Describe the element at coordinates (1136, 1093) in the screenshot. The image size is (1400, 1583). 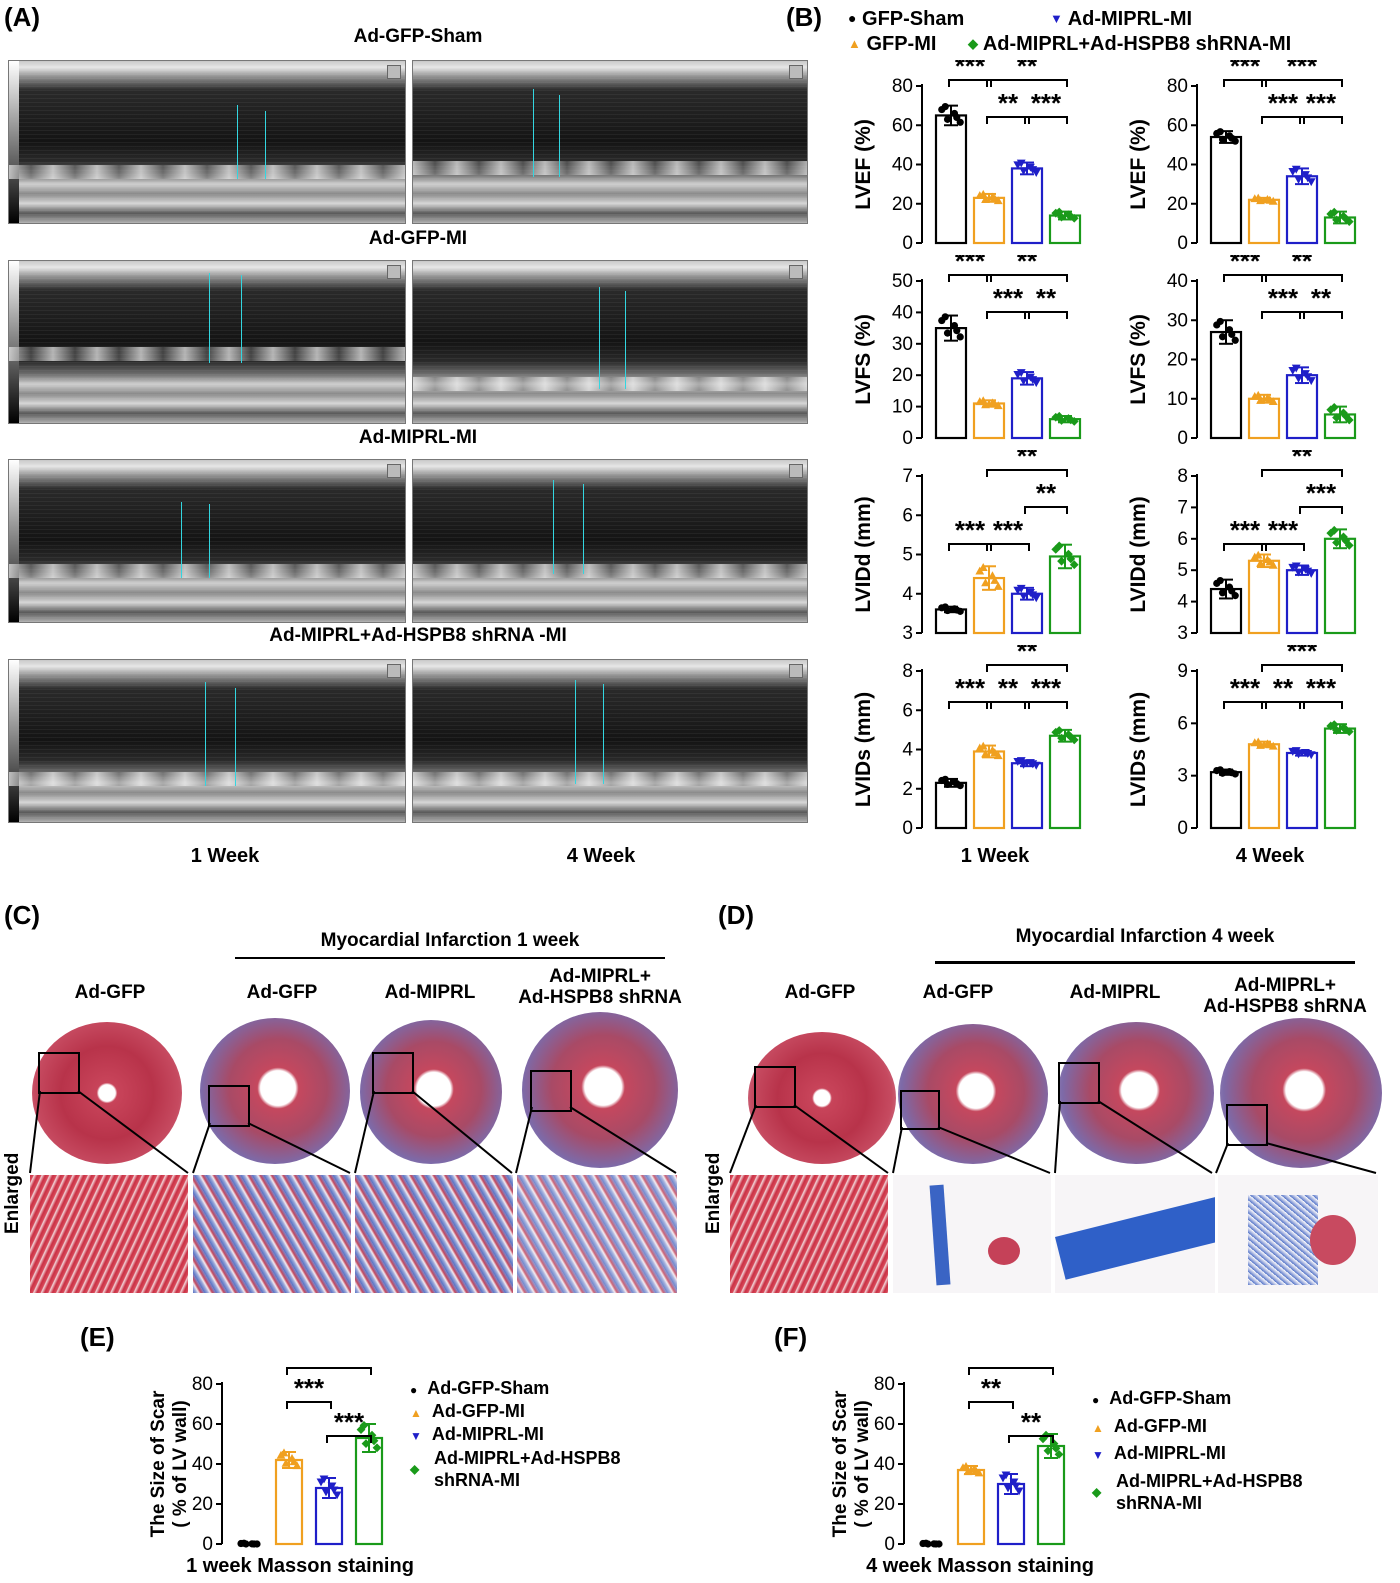
I see `heart-section-d-miprl` at that location.